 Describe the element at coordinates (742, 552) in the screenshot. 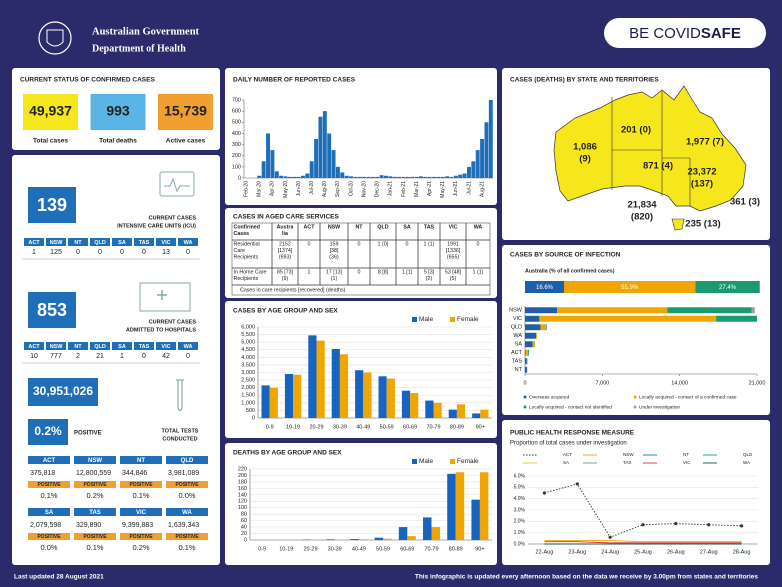

I see `x-tick-label: 28-Aug` at that location.